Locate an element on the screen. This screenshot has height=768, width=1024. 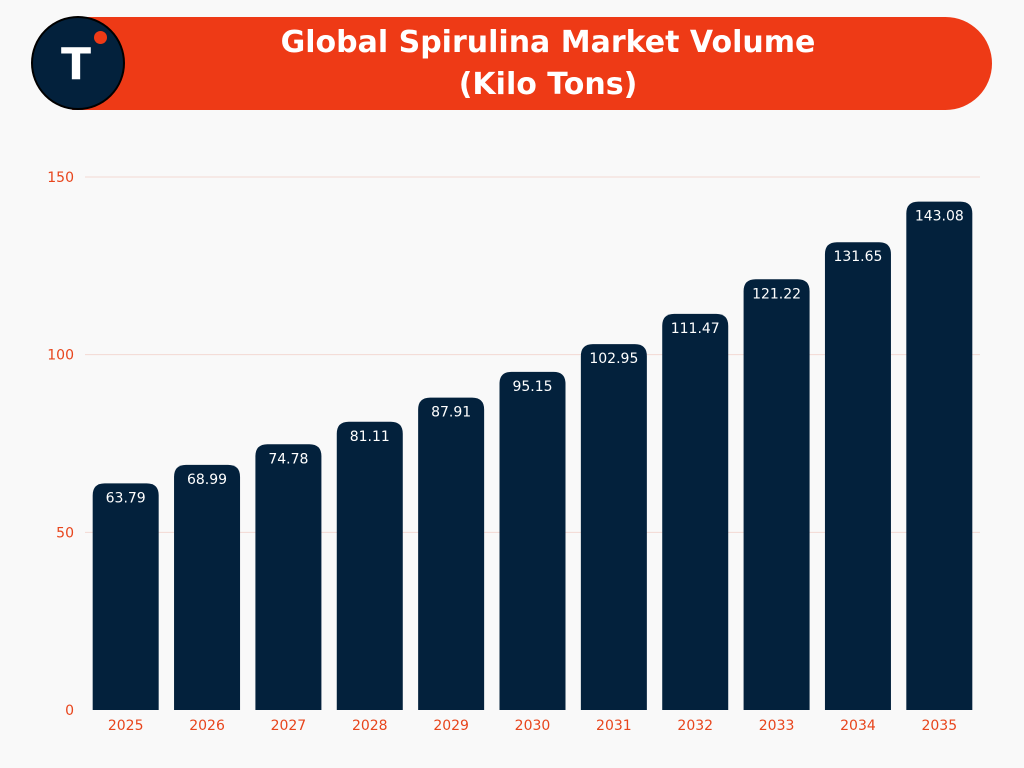
x-tick-label: 2033 is located at coordinates (777, 726).